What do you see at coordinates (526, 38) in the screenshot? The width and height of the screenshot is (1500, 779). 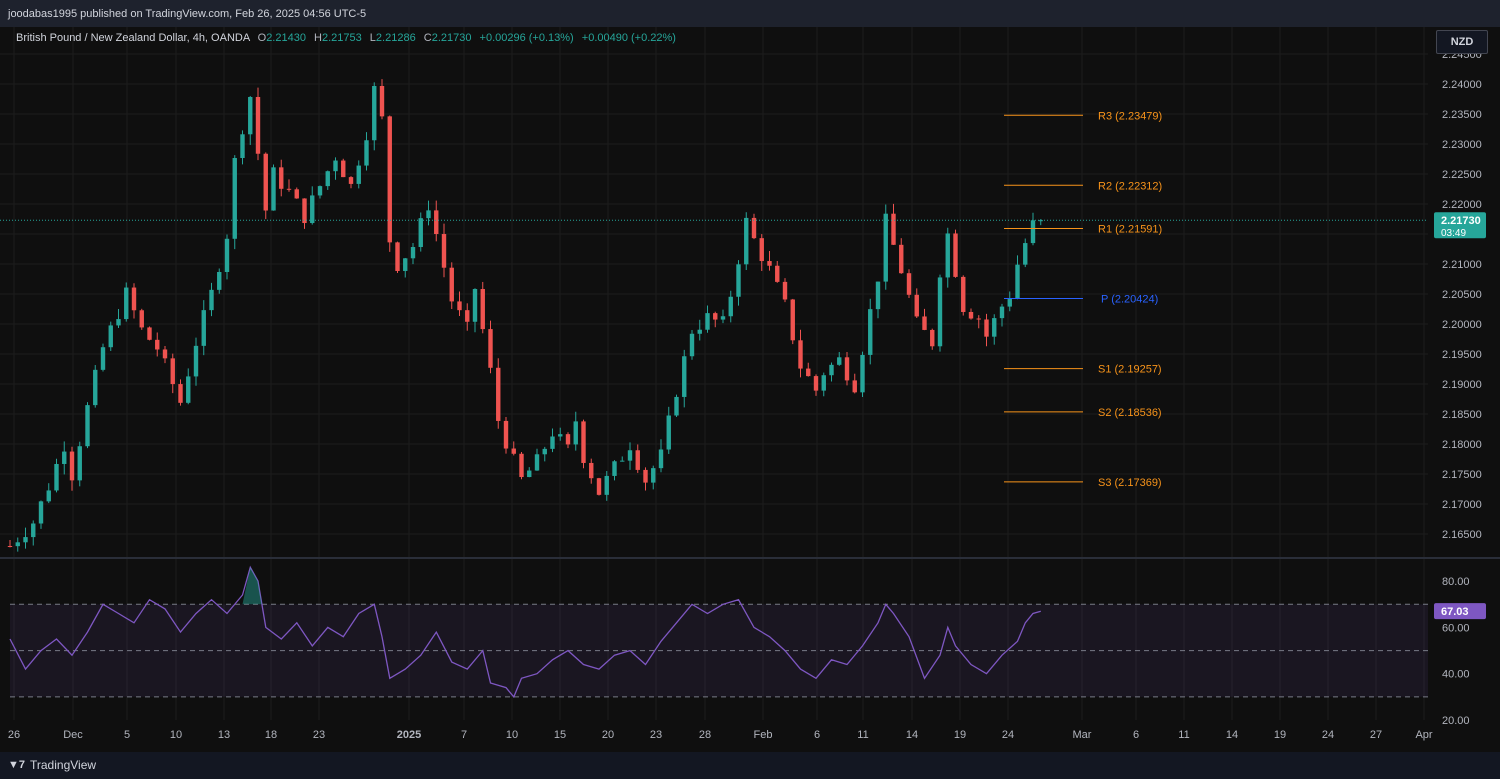 I see `change-value: +0.00296 (+0.13%)` at bounding box center [526, 38].